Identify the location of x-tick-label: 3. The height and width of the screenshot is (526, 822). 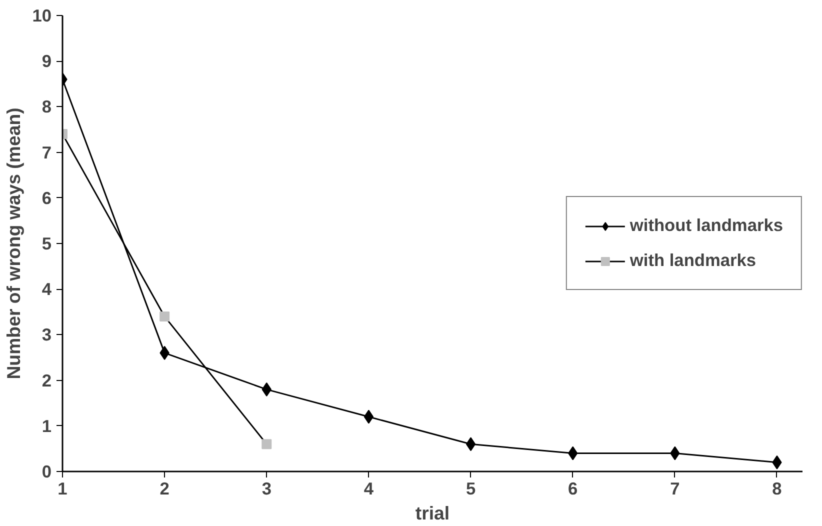
(267, 488).